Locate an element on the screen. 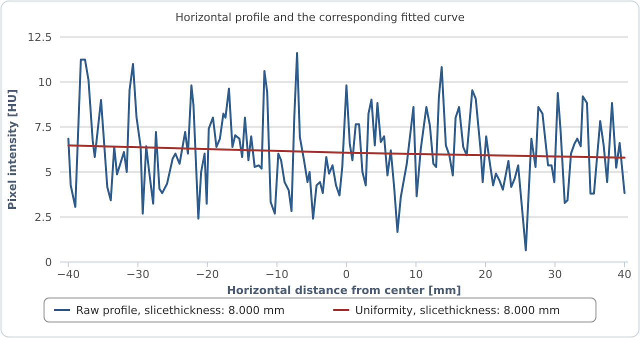  y-tick-label: 7.5 is located at coordinates (43, 127).